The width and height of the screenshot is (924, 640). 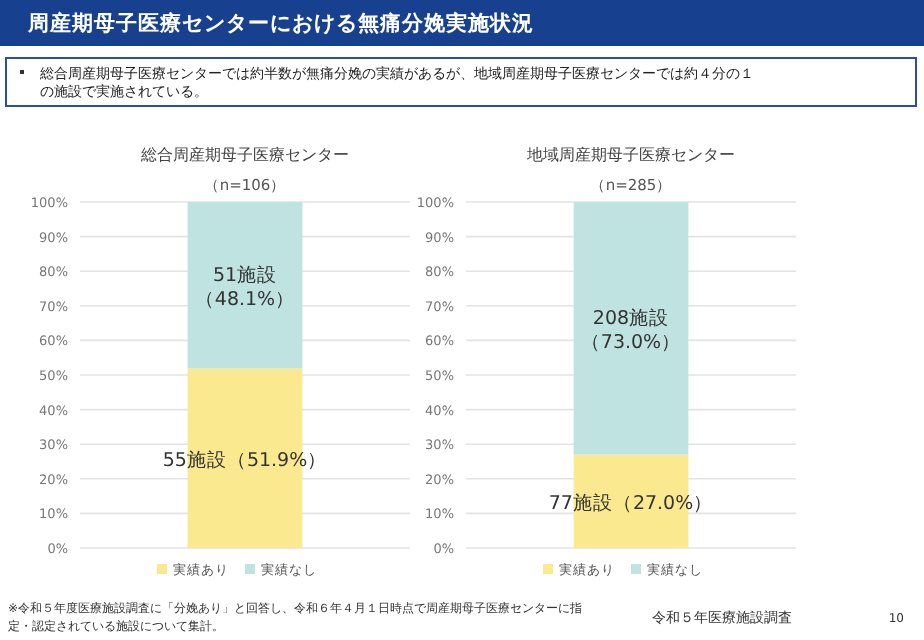 I want to click on data-label: 208施設（73.0%）, so click(x=631, y=330).